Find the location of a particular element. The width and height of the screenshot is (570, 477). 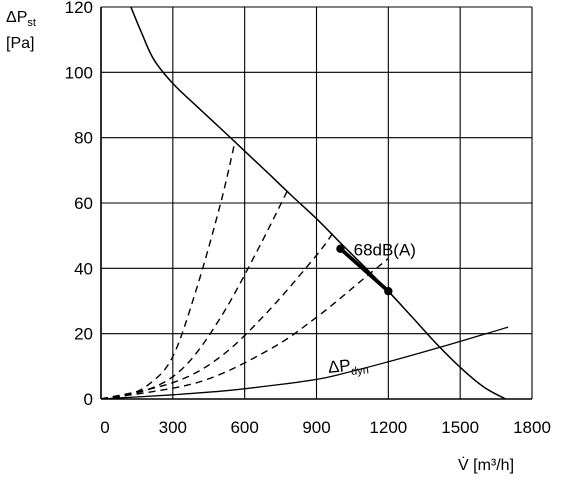

x-tick-label: 300 is located at coordinates (173, 427).